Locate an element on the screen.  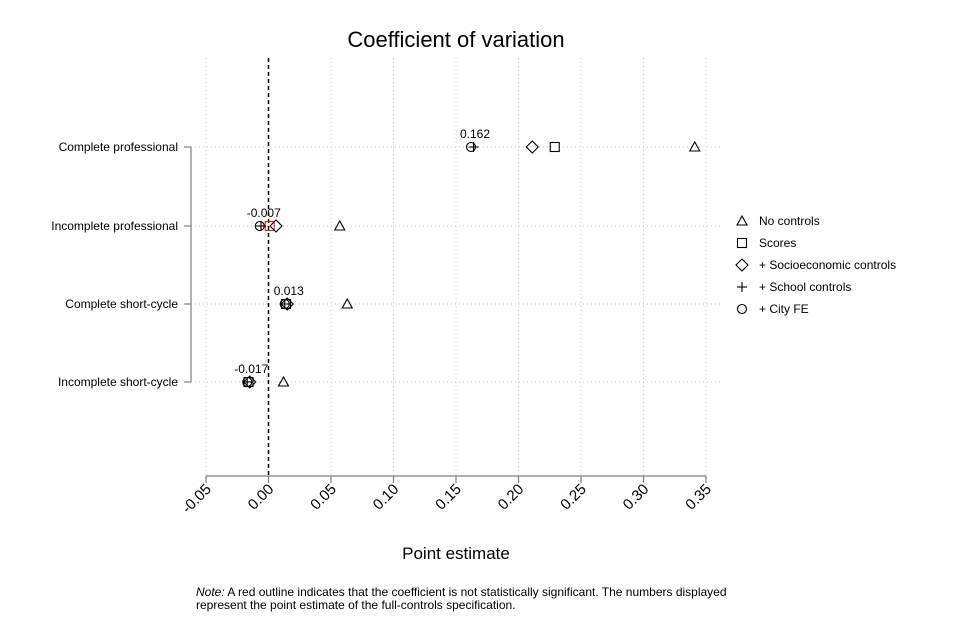
x-tick-label: 0.20 is located at coordinates (511, 497).